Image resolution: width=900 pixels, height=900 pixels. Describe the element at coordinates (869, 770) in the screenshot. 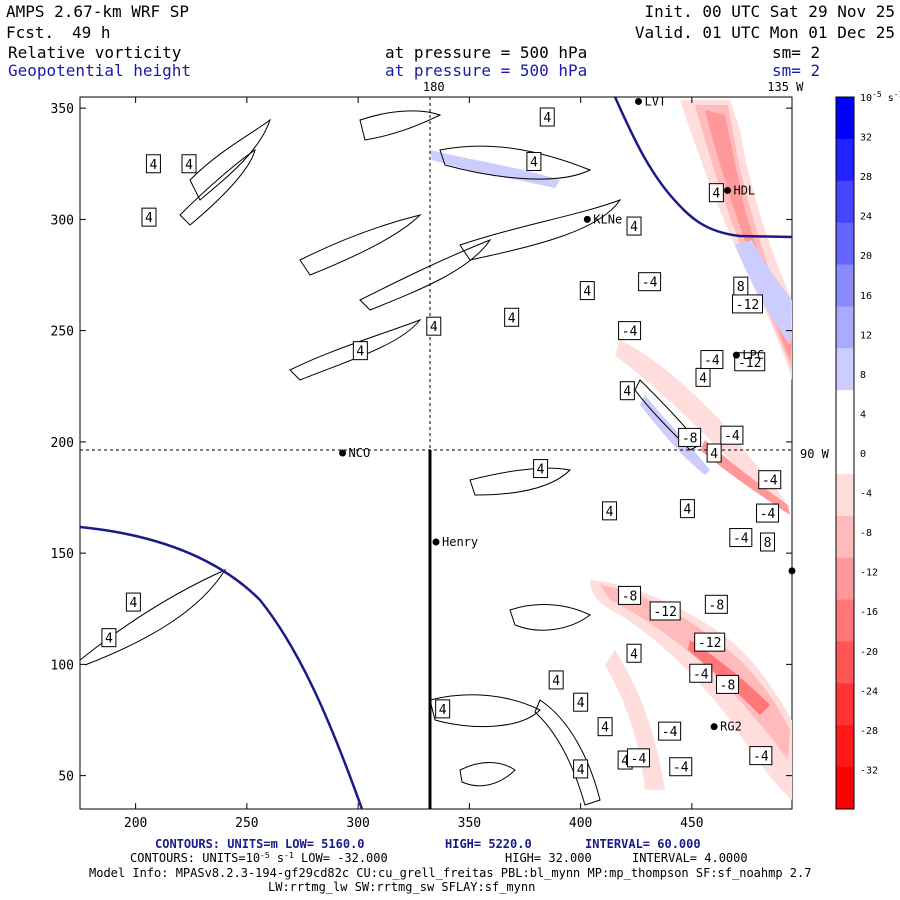

I see `colorbar-tick-label: -32` at that location.